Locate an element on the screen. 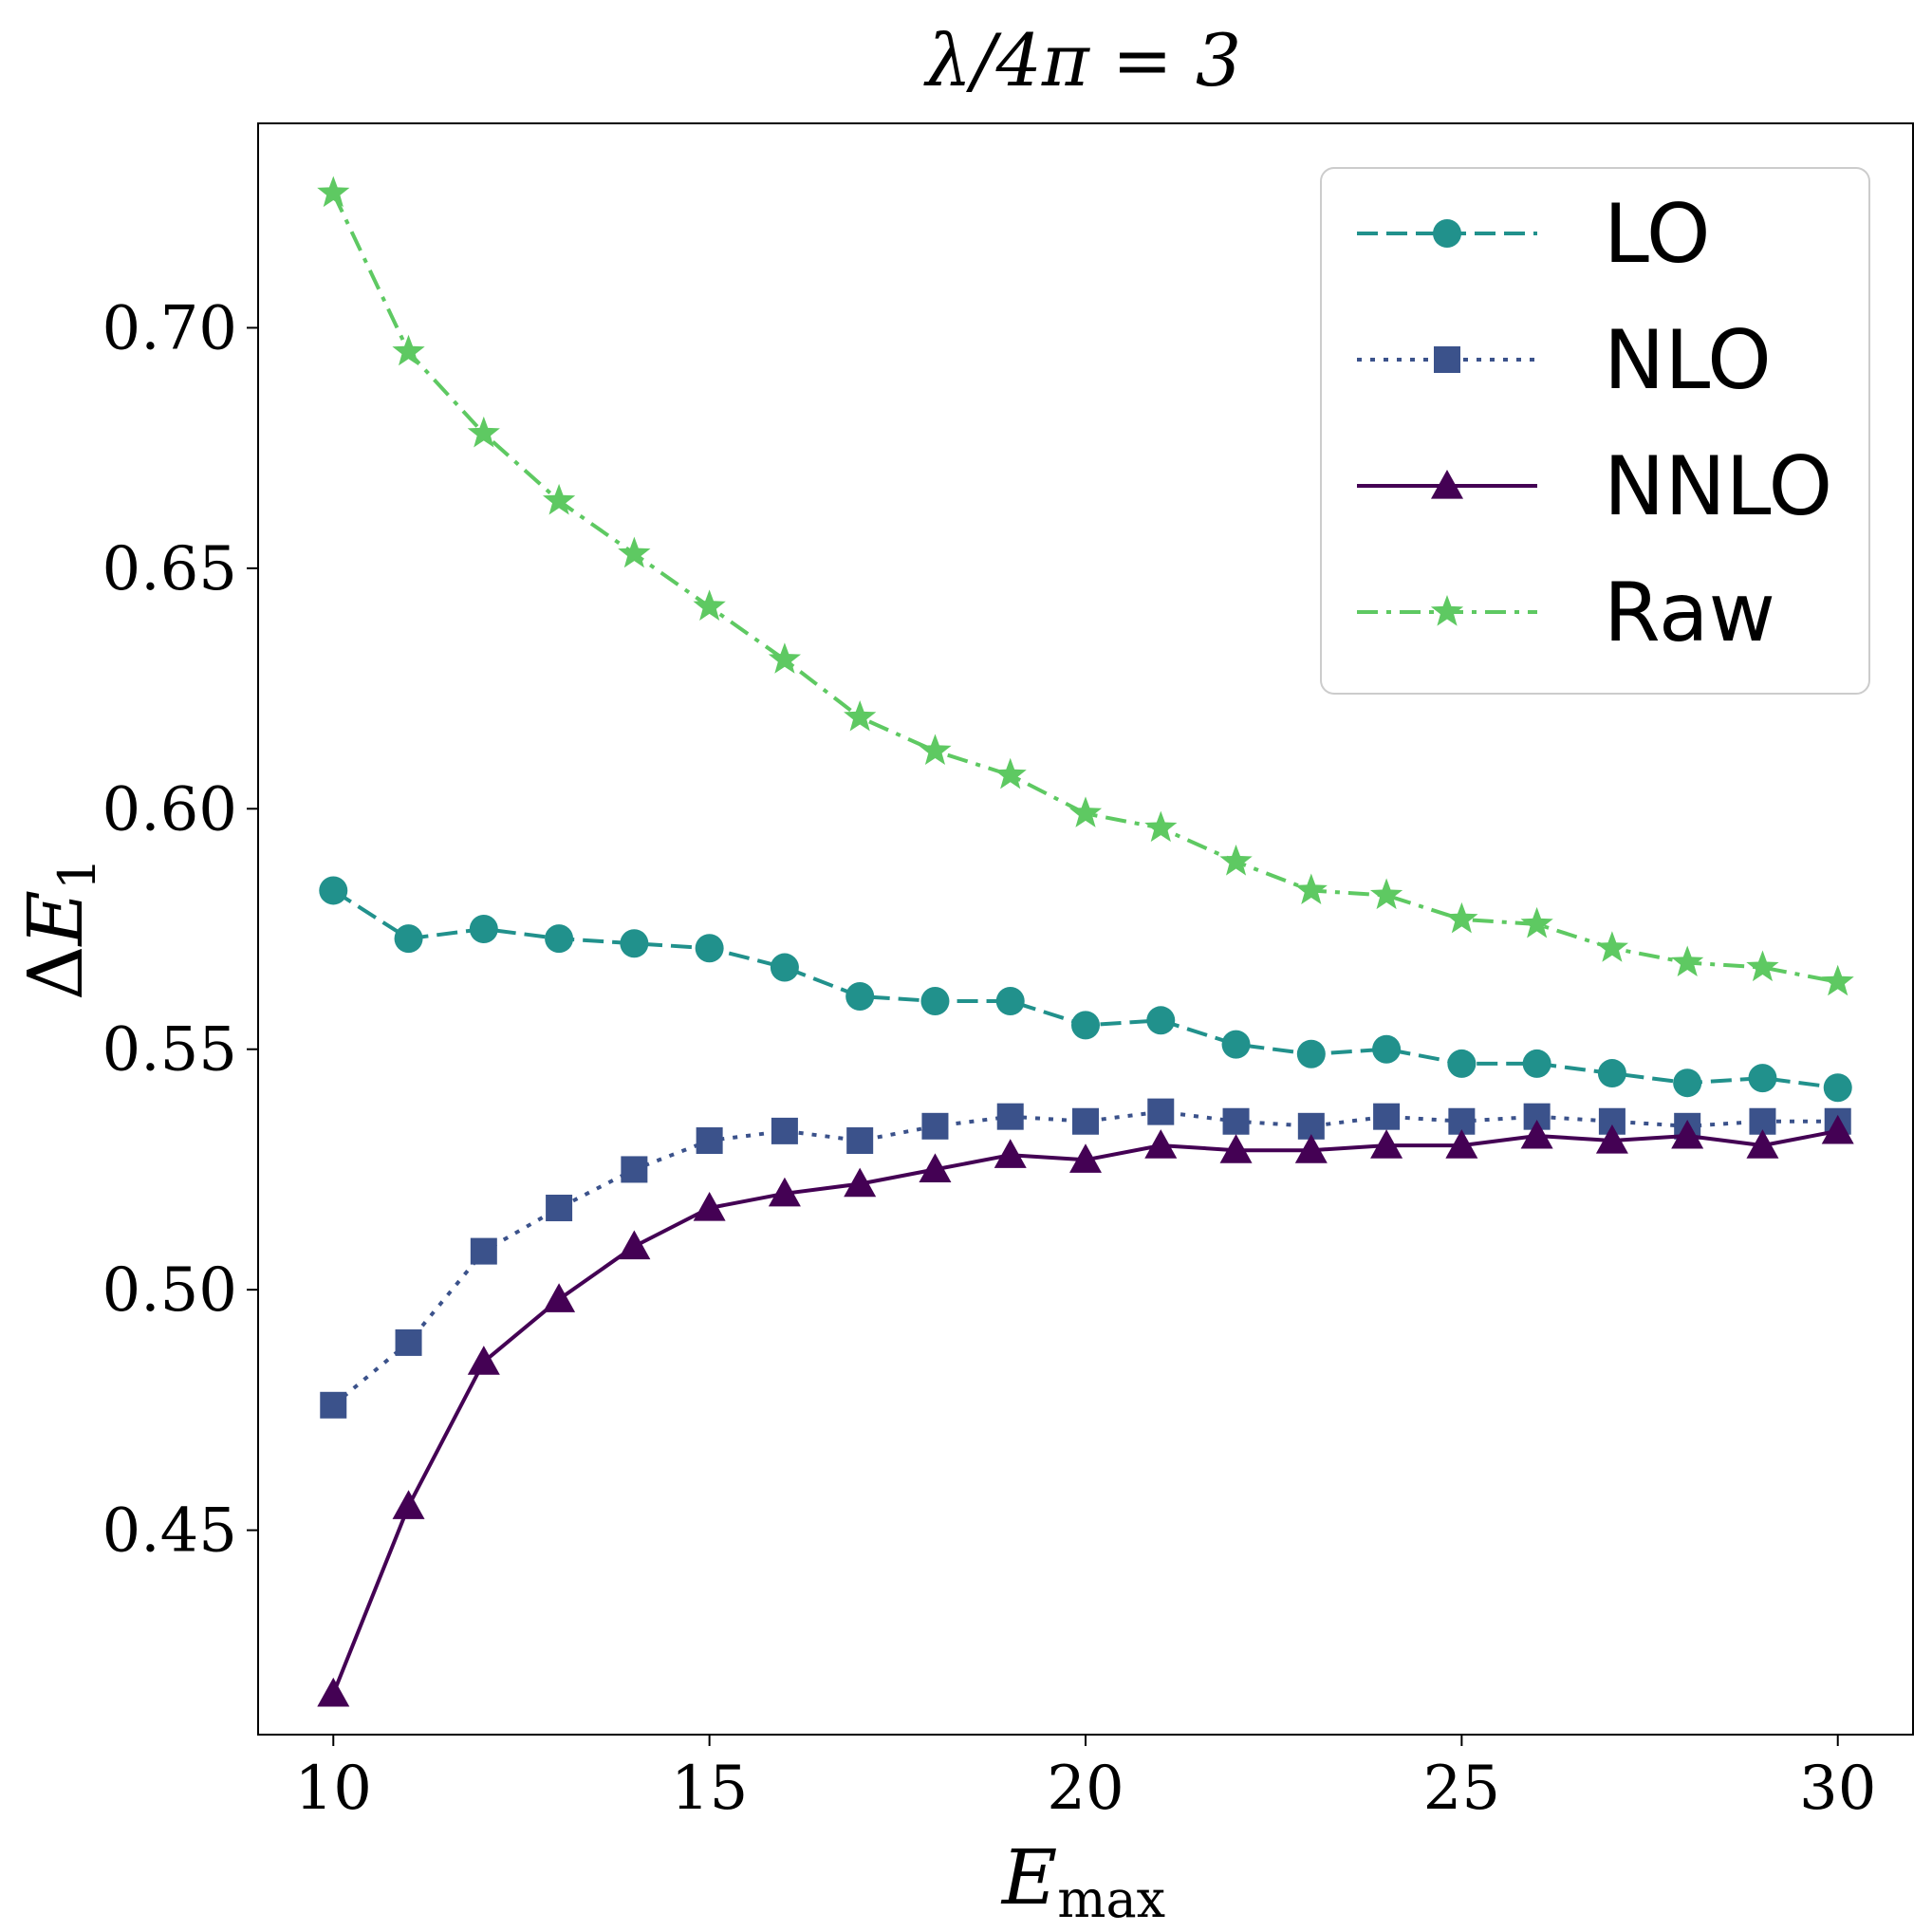  legend-frame is located at coordinates (1595, 431).